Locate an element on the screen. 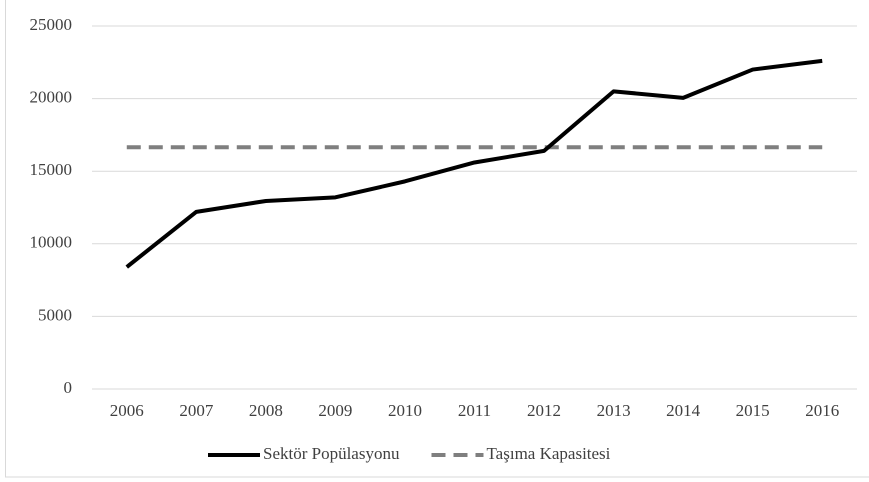  x-tick-label: 2008 is located at coordinates (266, 410).